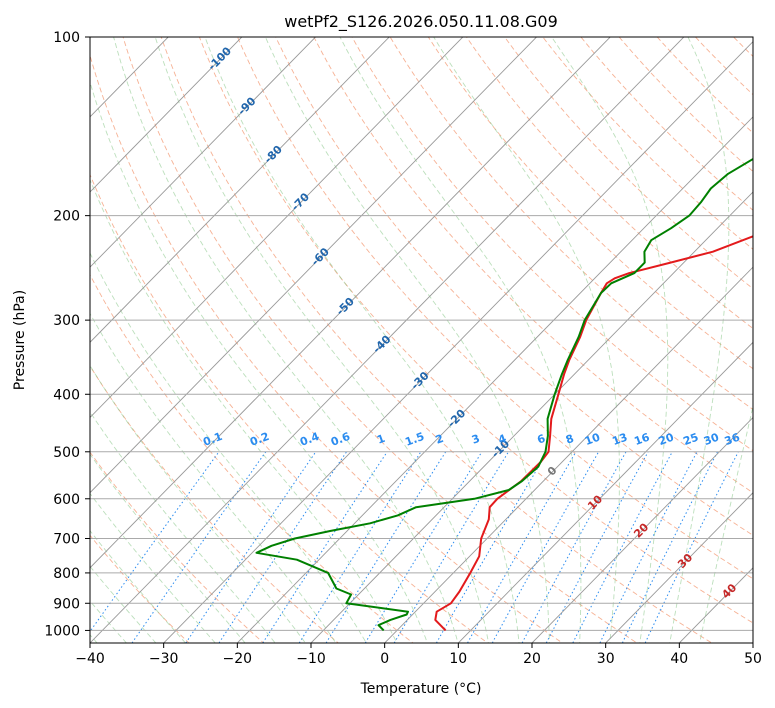 The width and height of the screenshot is (775, 708). I want to click on mixing-ratio-label: 0.6, so click(340, 439).